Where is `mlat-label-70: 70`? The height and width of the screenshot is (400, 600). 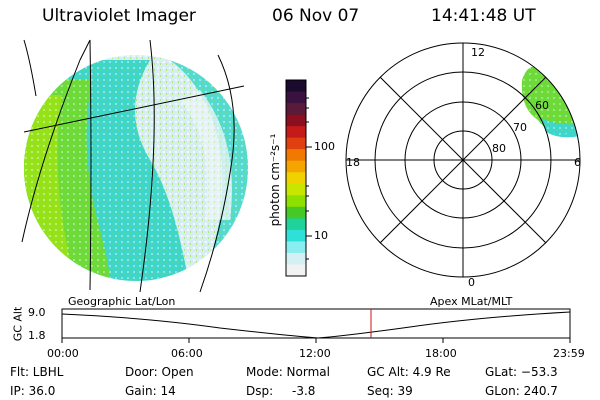 mlat-label-70: 70 is located at coordinates (520, 127).